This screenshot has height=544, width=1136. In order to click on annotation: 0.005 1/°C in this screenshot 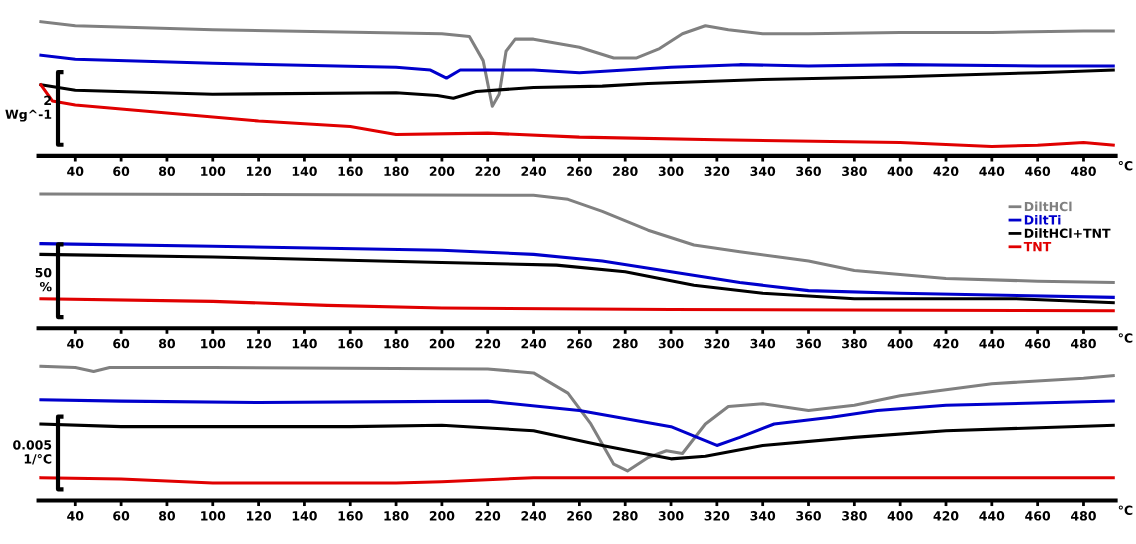, I will do `click(32, 452)`.